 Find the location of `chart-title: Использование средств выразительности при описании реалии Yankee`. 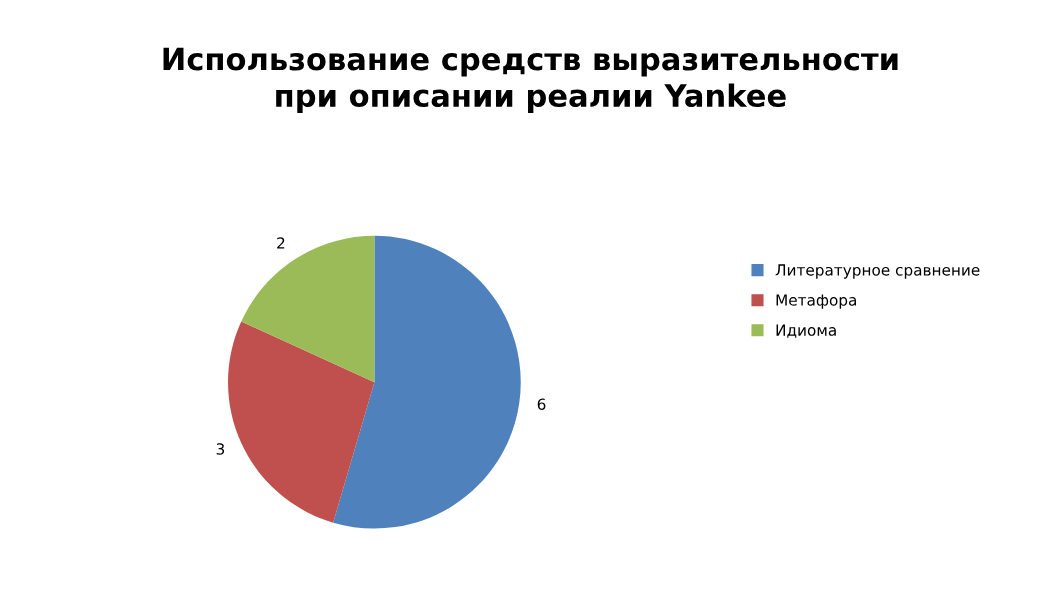

chart-title: Использование средств выразительности при описании реалии Yankee is located at coordinates (530, 80).